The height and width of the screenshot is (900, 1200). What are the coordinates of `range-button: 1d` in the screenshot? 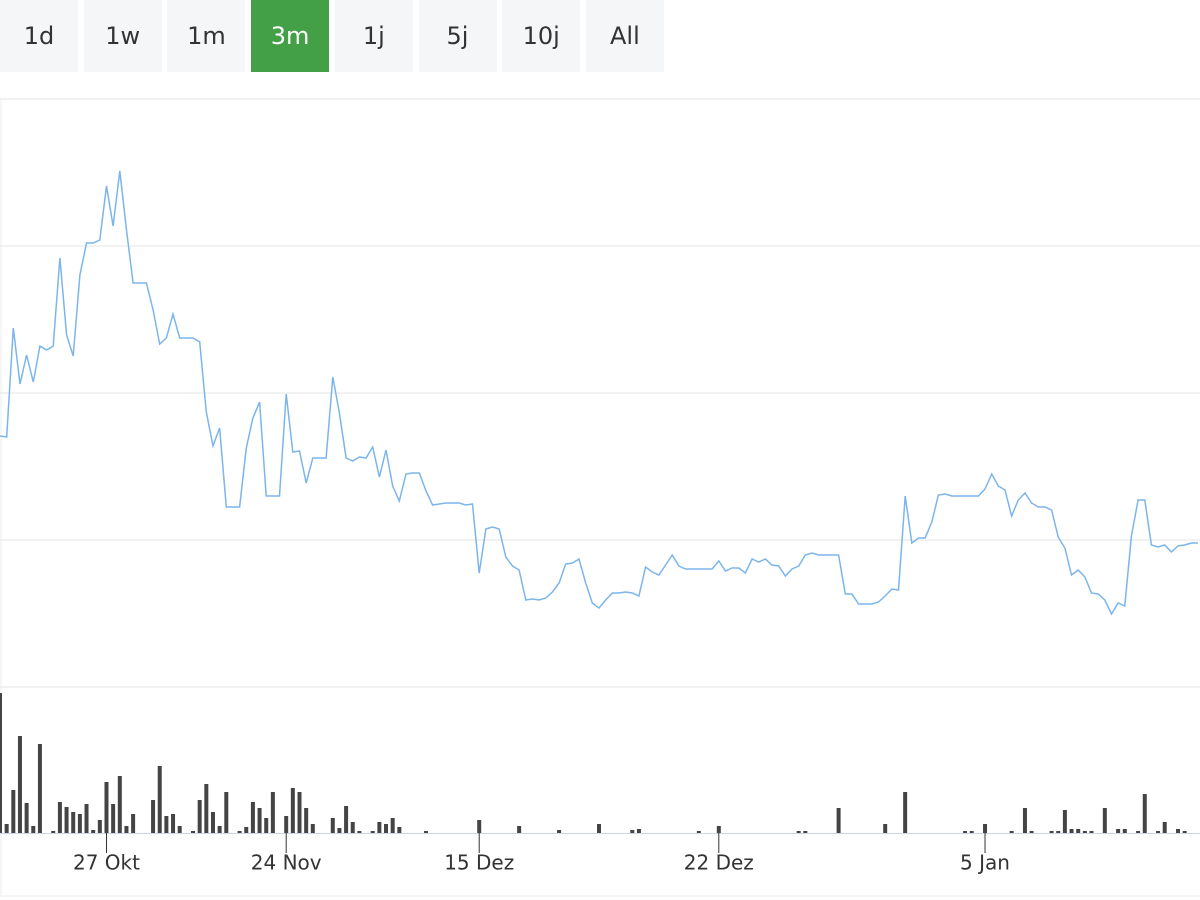 It's located at (39, 36).